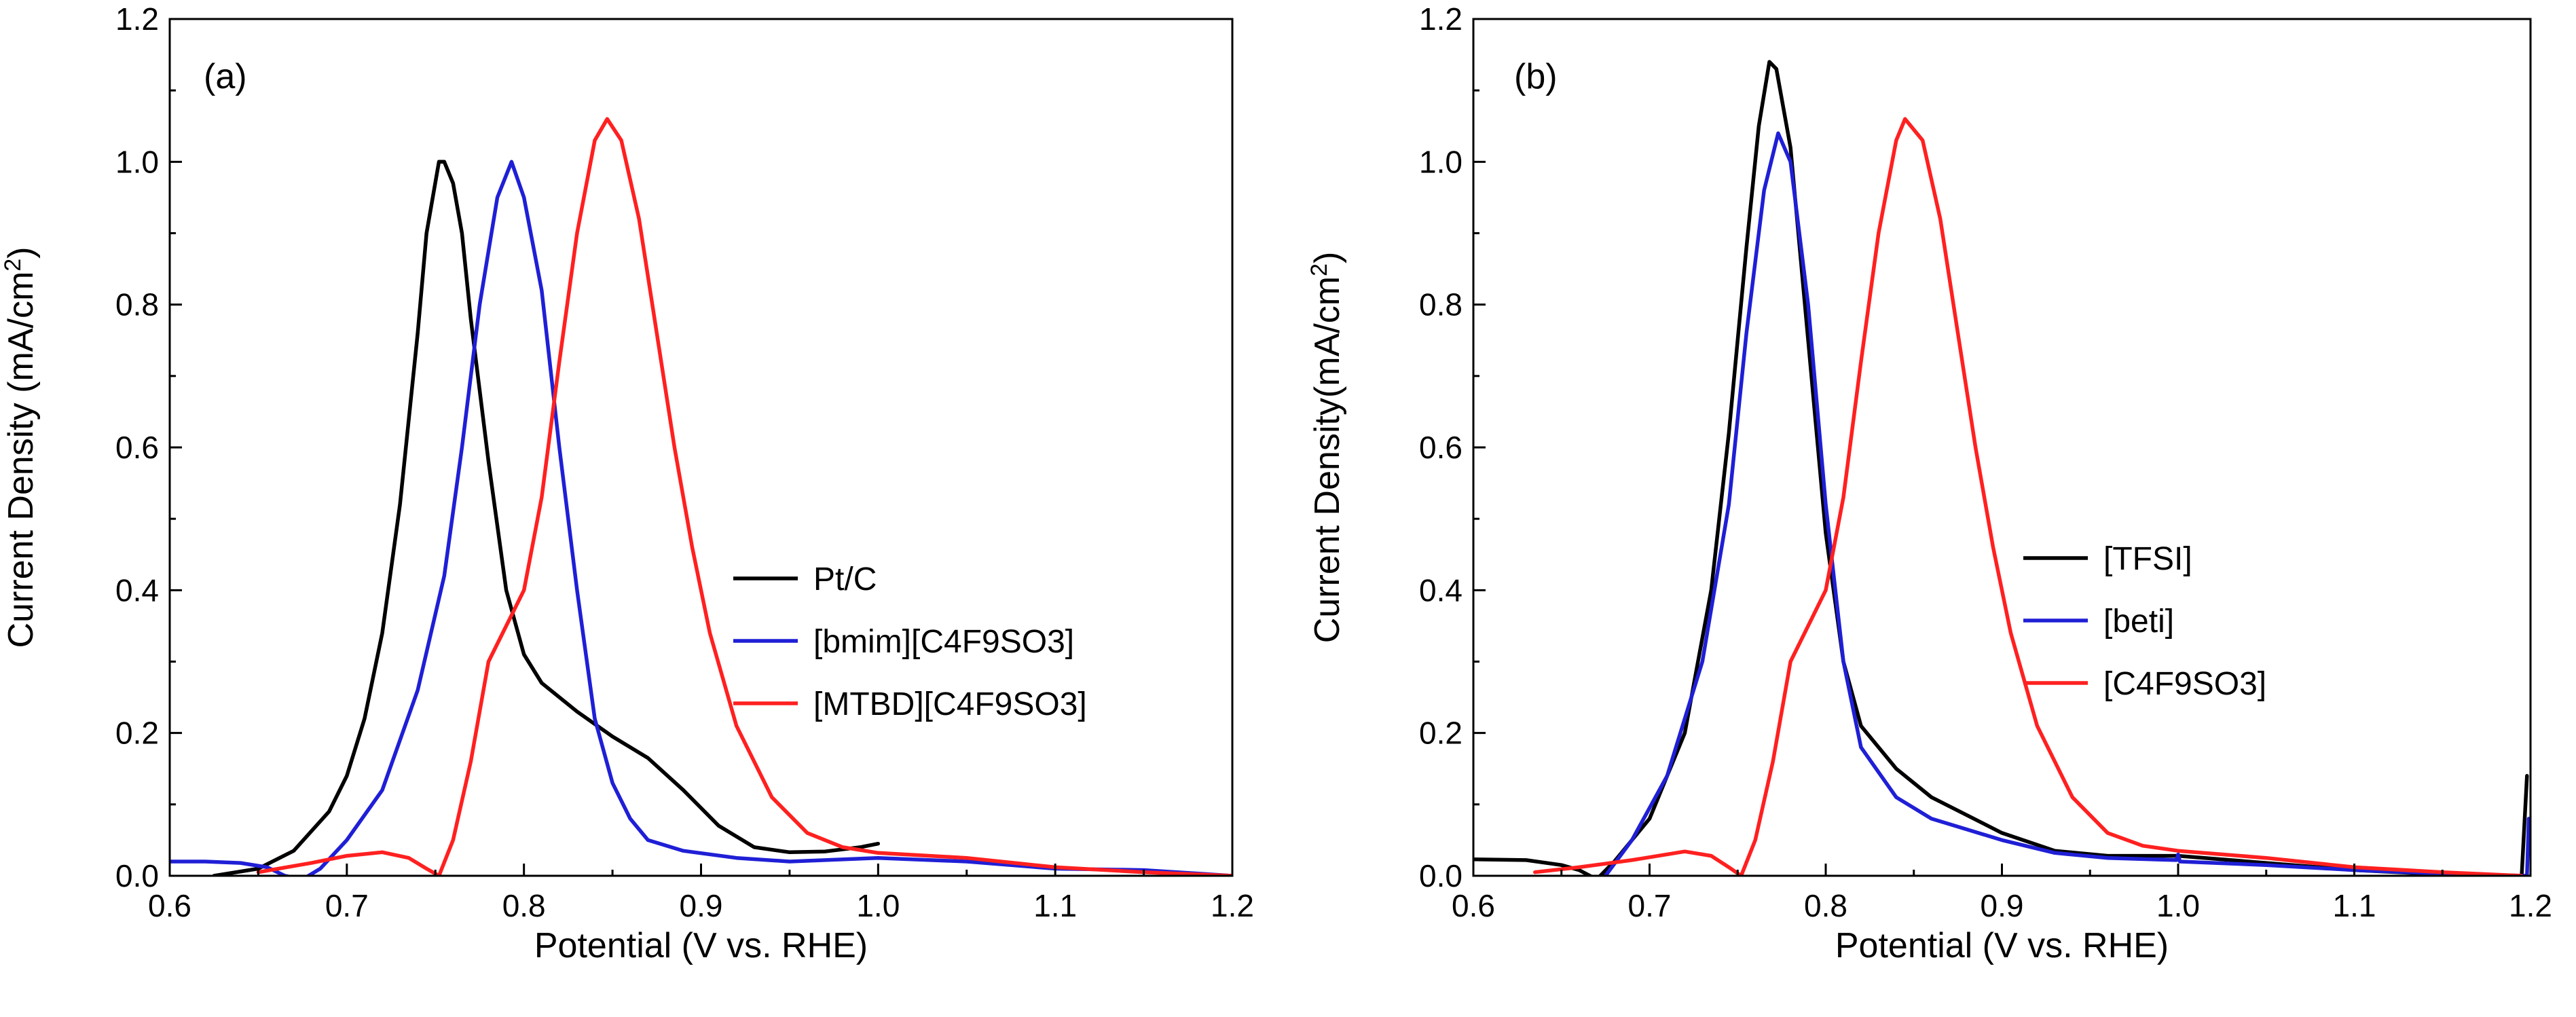 This screenshot has width=2576, height=1017. What do you see at coordinates (21, 460) in the screenshot?
I see `y-axis-title-main-a: Current Density (mA/cm` at bounding box center [21, 460].